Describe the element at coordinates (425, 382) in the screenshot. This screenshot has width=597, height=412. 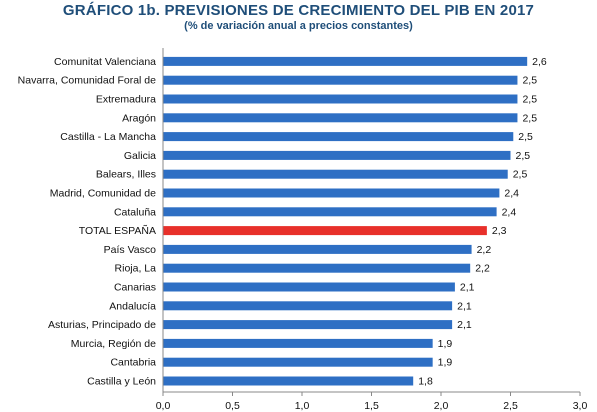
I see `value-label: 1,8` at that location.